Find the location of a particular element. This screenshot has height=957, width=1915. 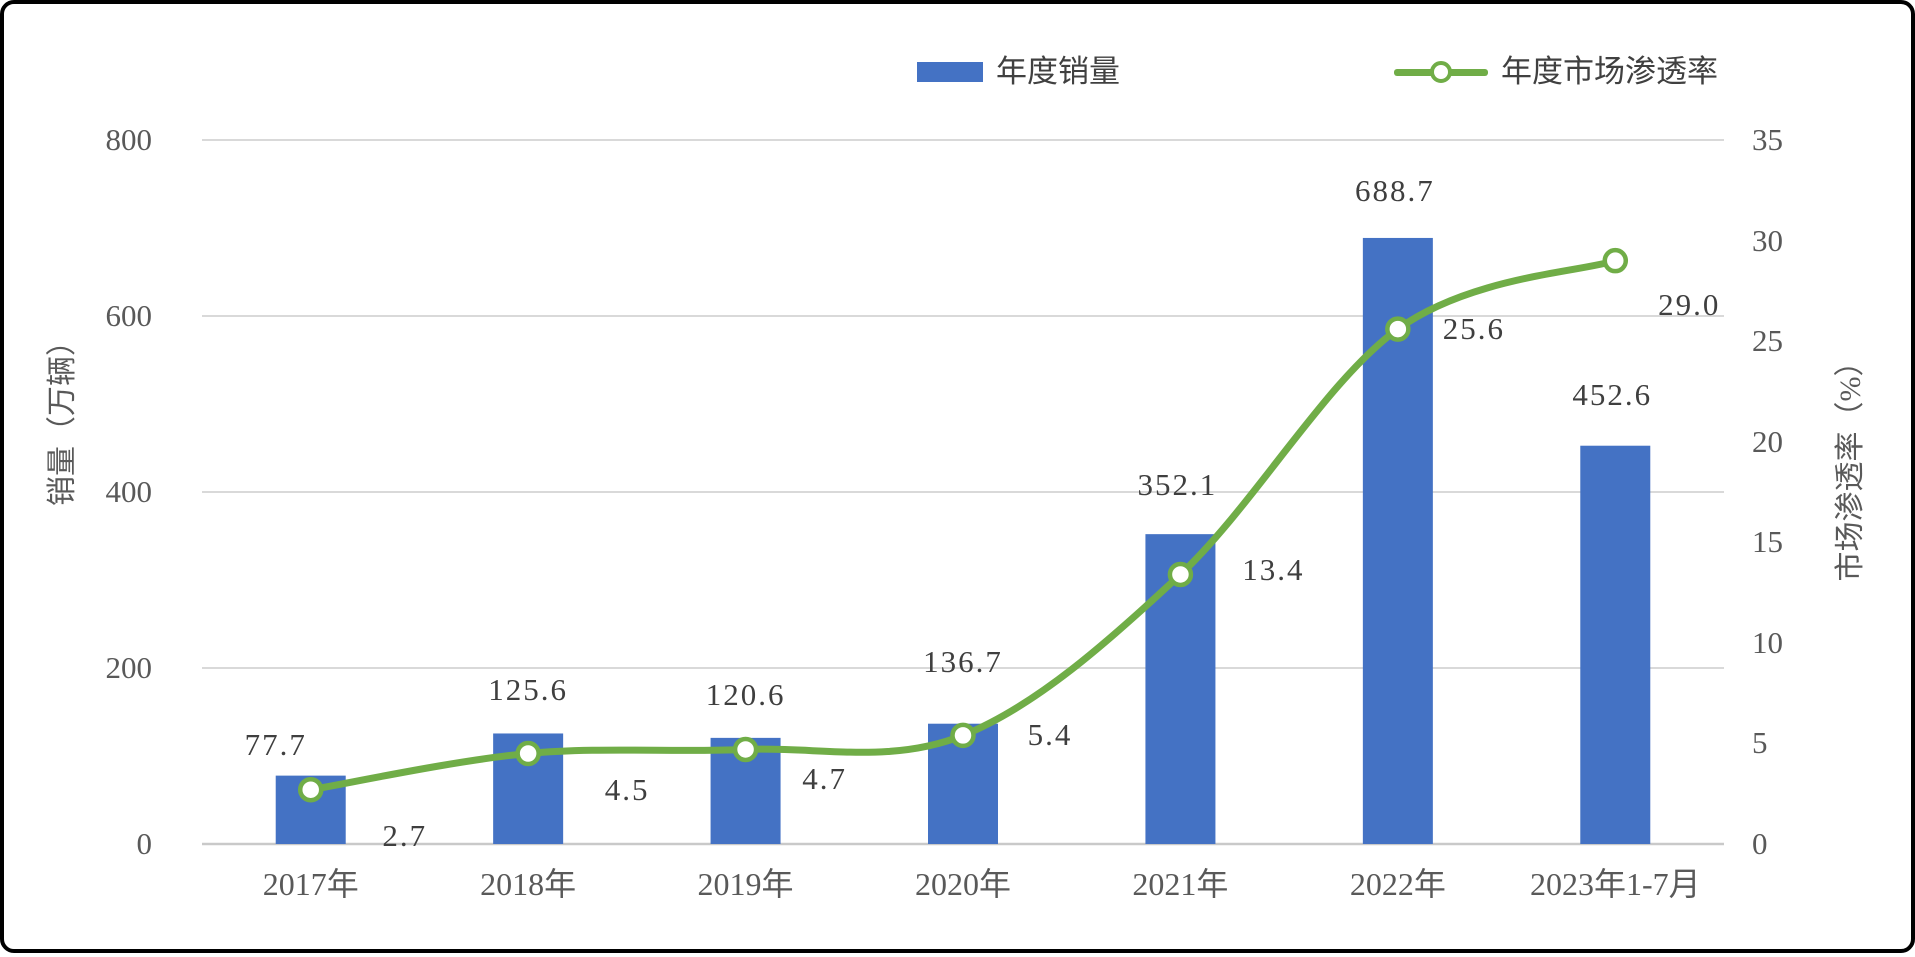

y-right-tick-label: 25 is located at coordinates (1767, 341).